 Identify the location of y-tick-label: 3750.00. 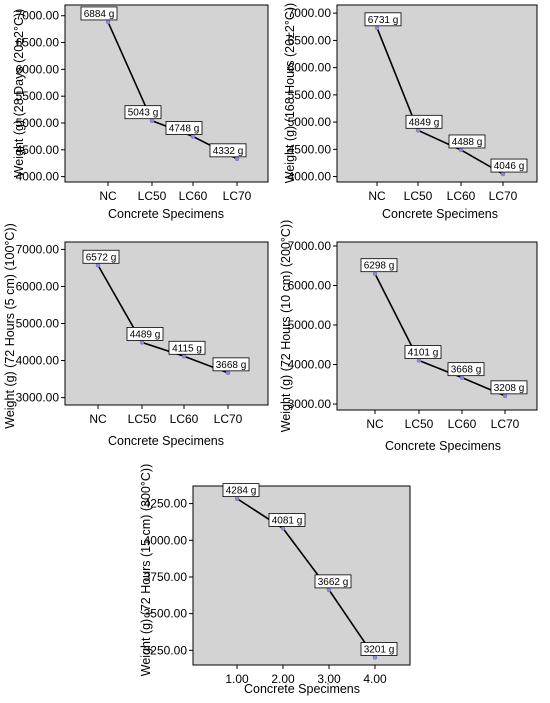
(166, 577).